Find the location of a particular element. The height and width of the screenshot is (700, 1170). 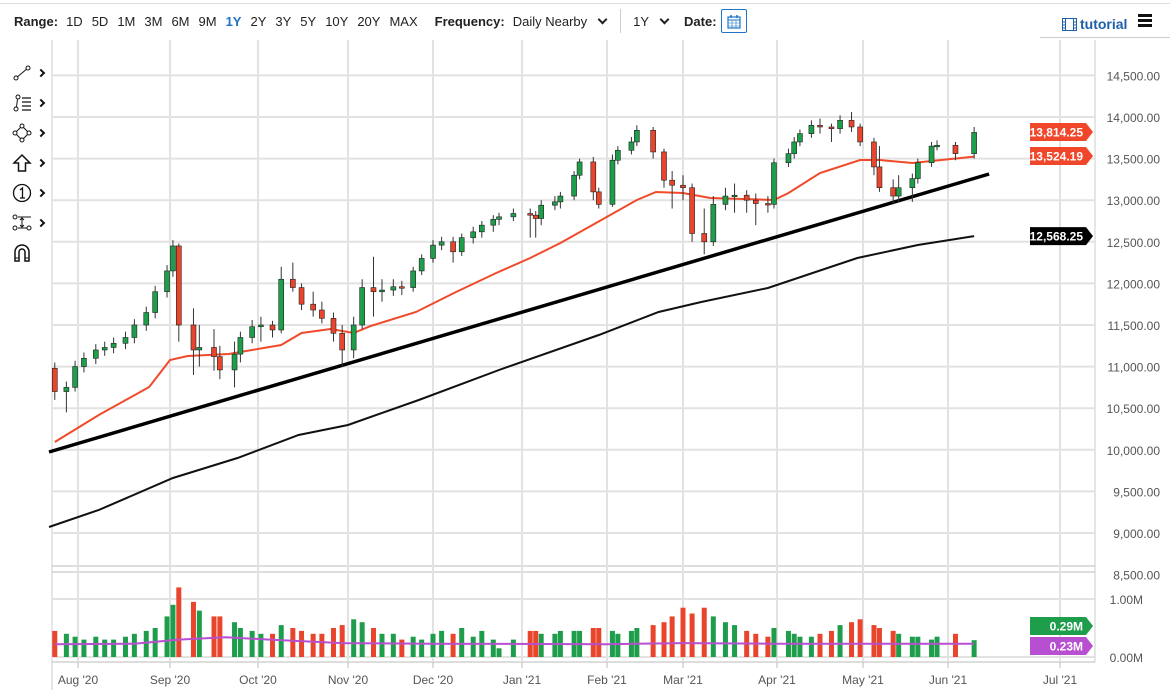

range-6m: 6M is located at coordinates (180, 21).